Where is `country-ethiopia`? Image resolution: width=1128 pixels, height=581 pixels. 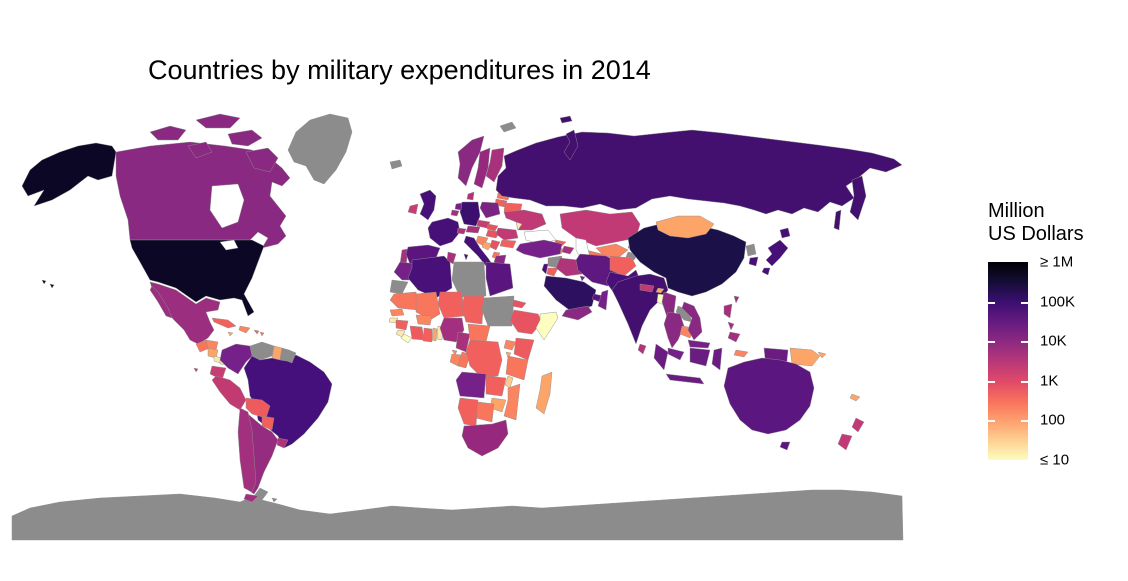 country-ethiopia is located at coordinates (526, 322).